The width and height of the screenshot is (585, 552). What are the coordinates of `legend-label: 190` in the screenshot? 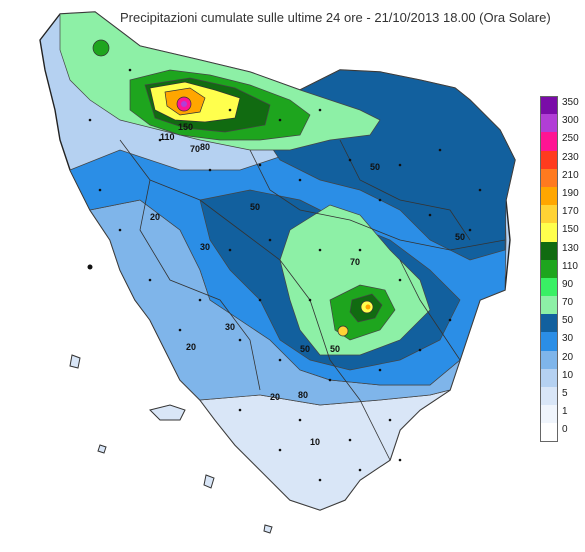 It's located at (570, 193).